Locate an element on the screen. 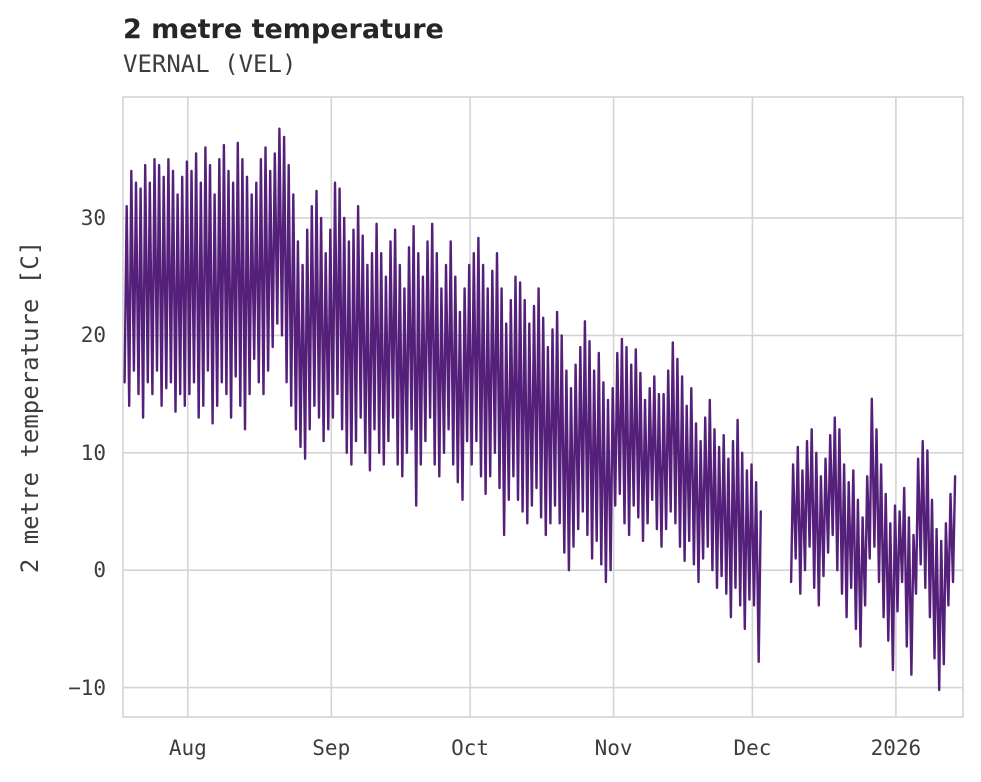  y-tick-10: 10 is located at coordinates (93, 452).